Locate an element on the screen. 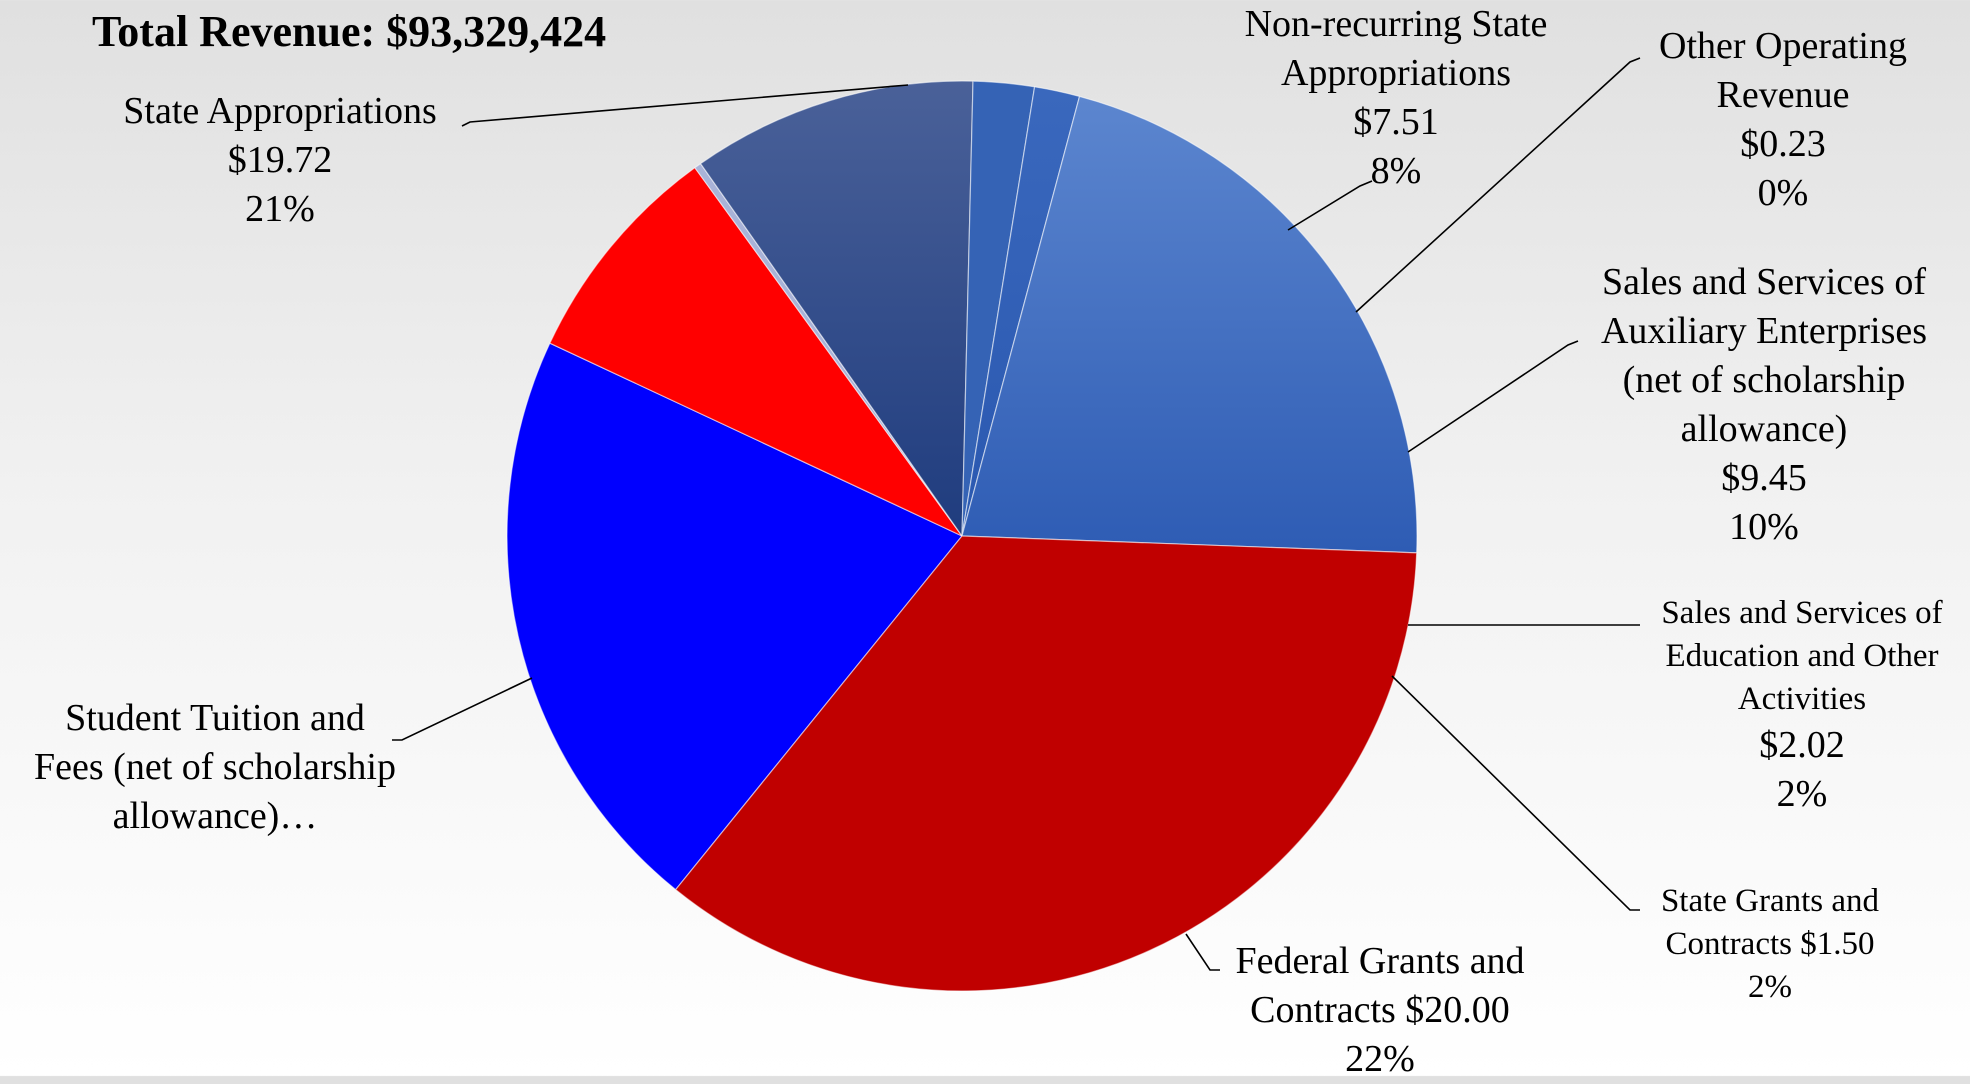 The image size is (1970, 1084). pie-slice-nonrecurring-state-appropriations is located at coordinates (756, 352).